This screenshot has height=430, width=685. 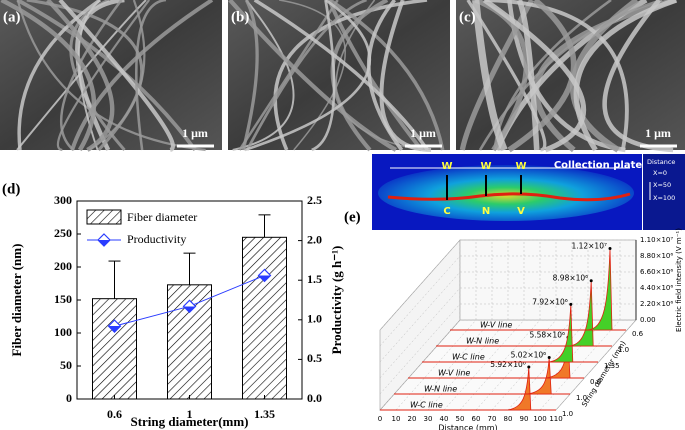 I want to click on x-tick-label: 10, so click(x=396, y=419).